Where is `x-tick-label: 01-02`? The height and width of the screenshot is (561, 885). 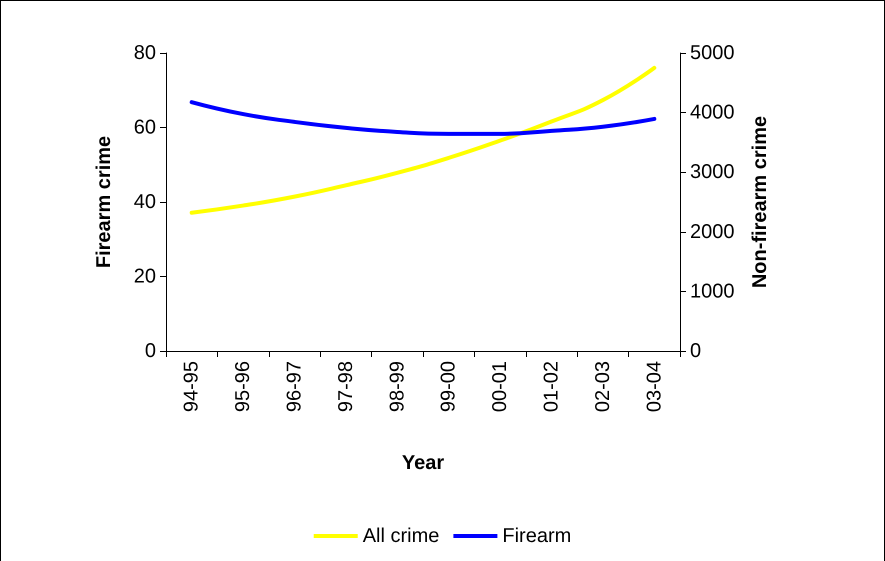 x-tick-label: 01-02 is located at coordinates (551, 386).